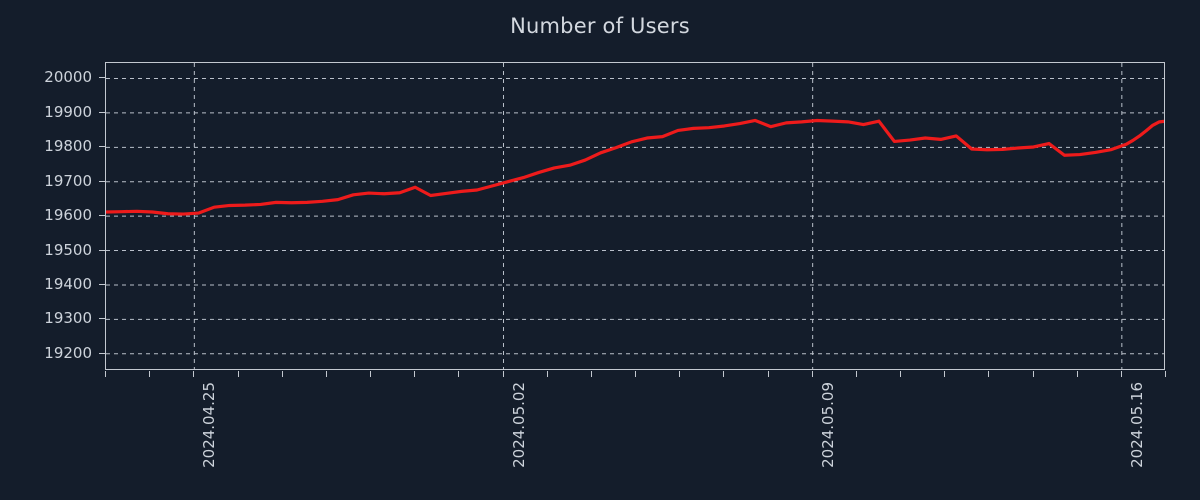  I want to click on y-axis-tick-label: 19700, so click(68, 180).